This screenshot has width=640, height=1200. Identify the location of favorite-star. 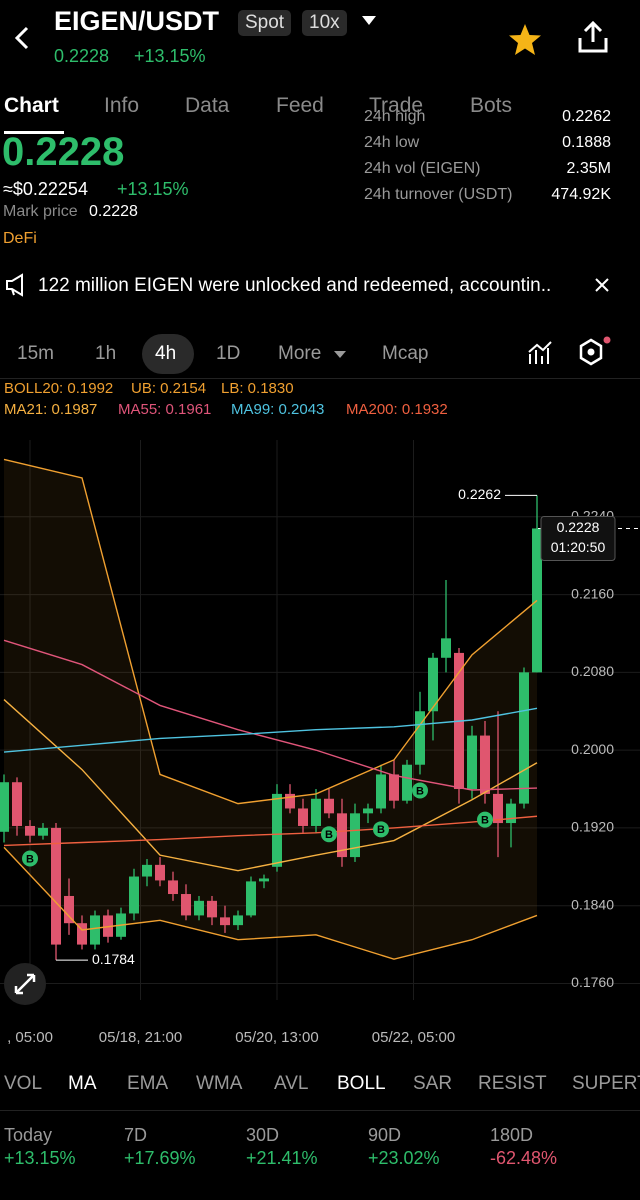
(525, 40).